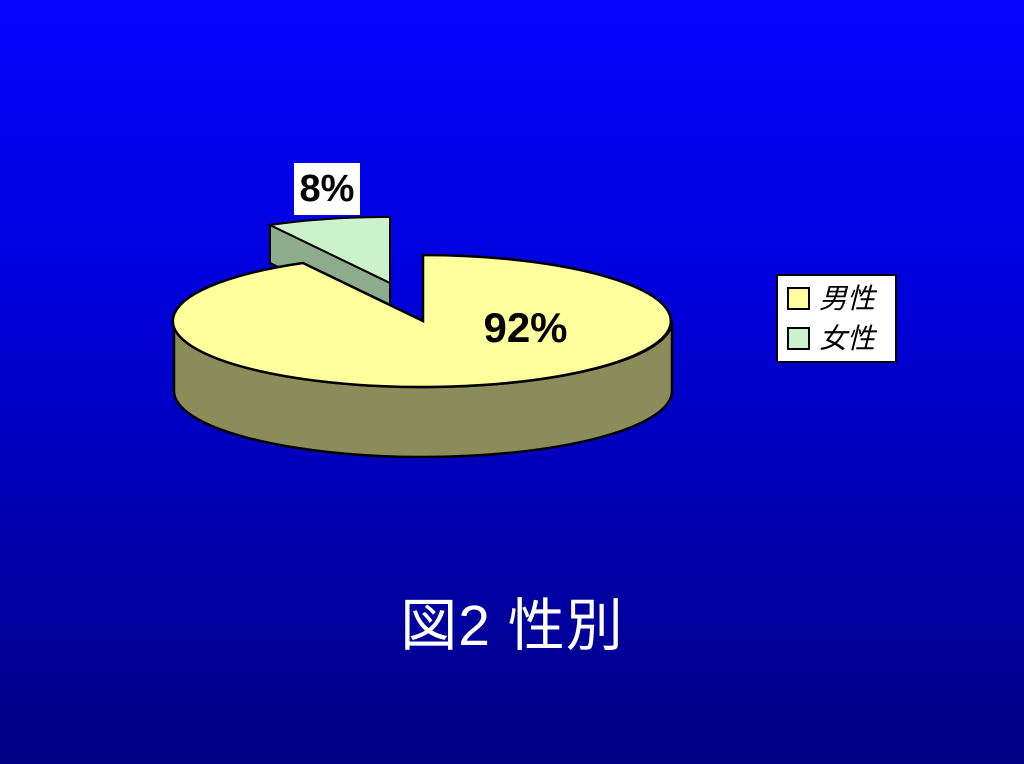 The height and width of the screenshot is (764, 1024). I want to click on data-label-male: 92%, so click(525, 327).